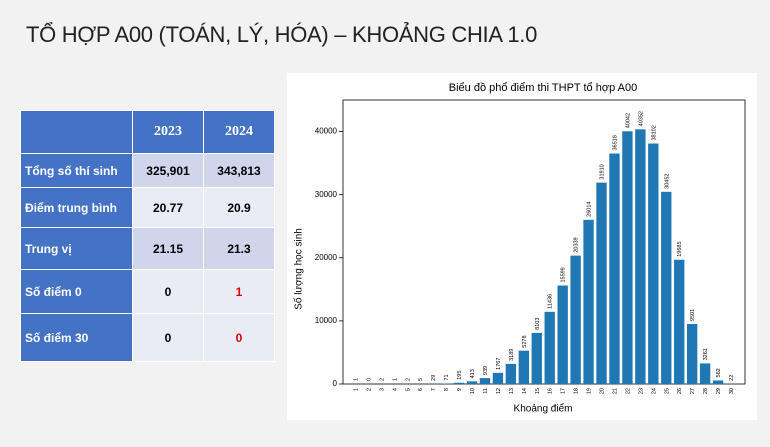 This screenshot has width=770, height=447. I want to click on cell: 1, so click(239, 291).